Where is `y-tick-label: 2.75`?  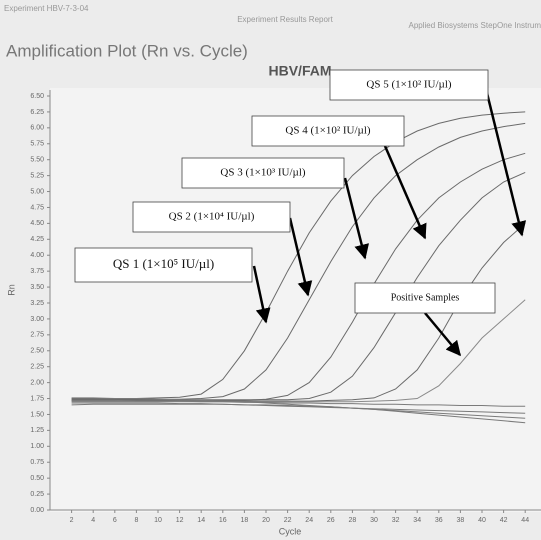 y-tick-label: 2.75 is located at coordinates (37, 335).